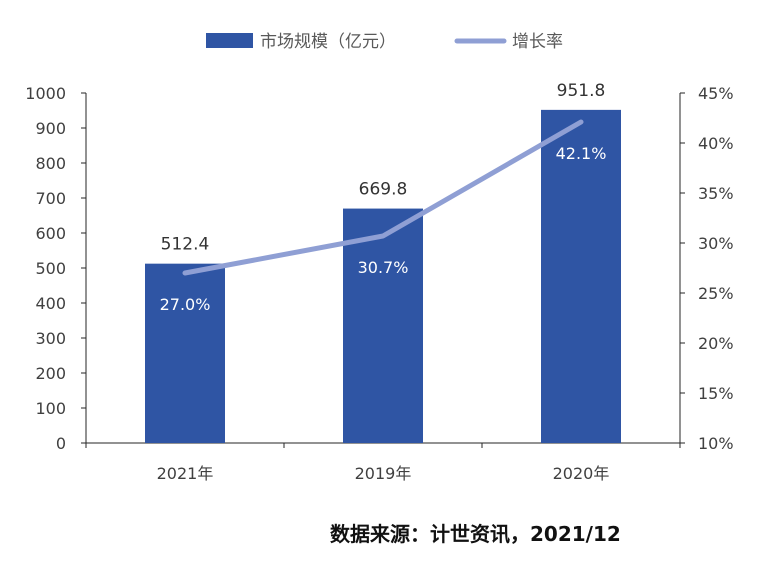 The width and height of the screenshot is (764, 564). What do you see at coordinates (50, 373) in the screenshot?
I see `y-left-tick-label: 200` at bounding box center [50, 373].